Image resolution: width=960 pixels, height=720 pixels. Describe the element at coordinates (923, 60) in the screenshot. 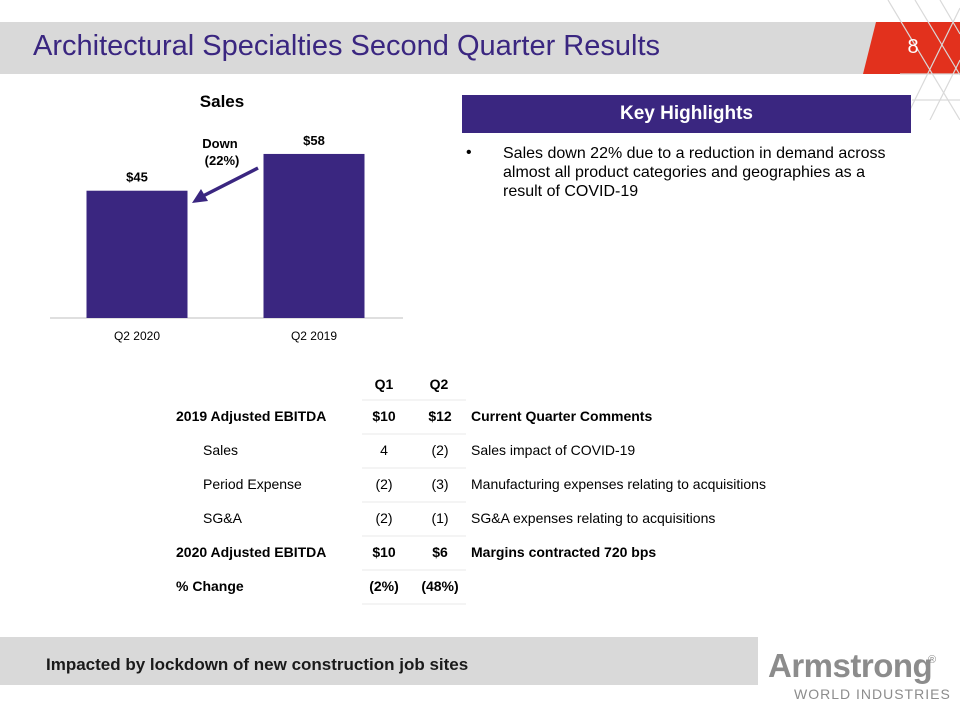

I see `lattice-decoration` at that location.